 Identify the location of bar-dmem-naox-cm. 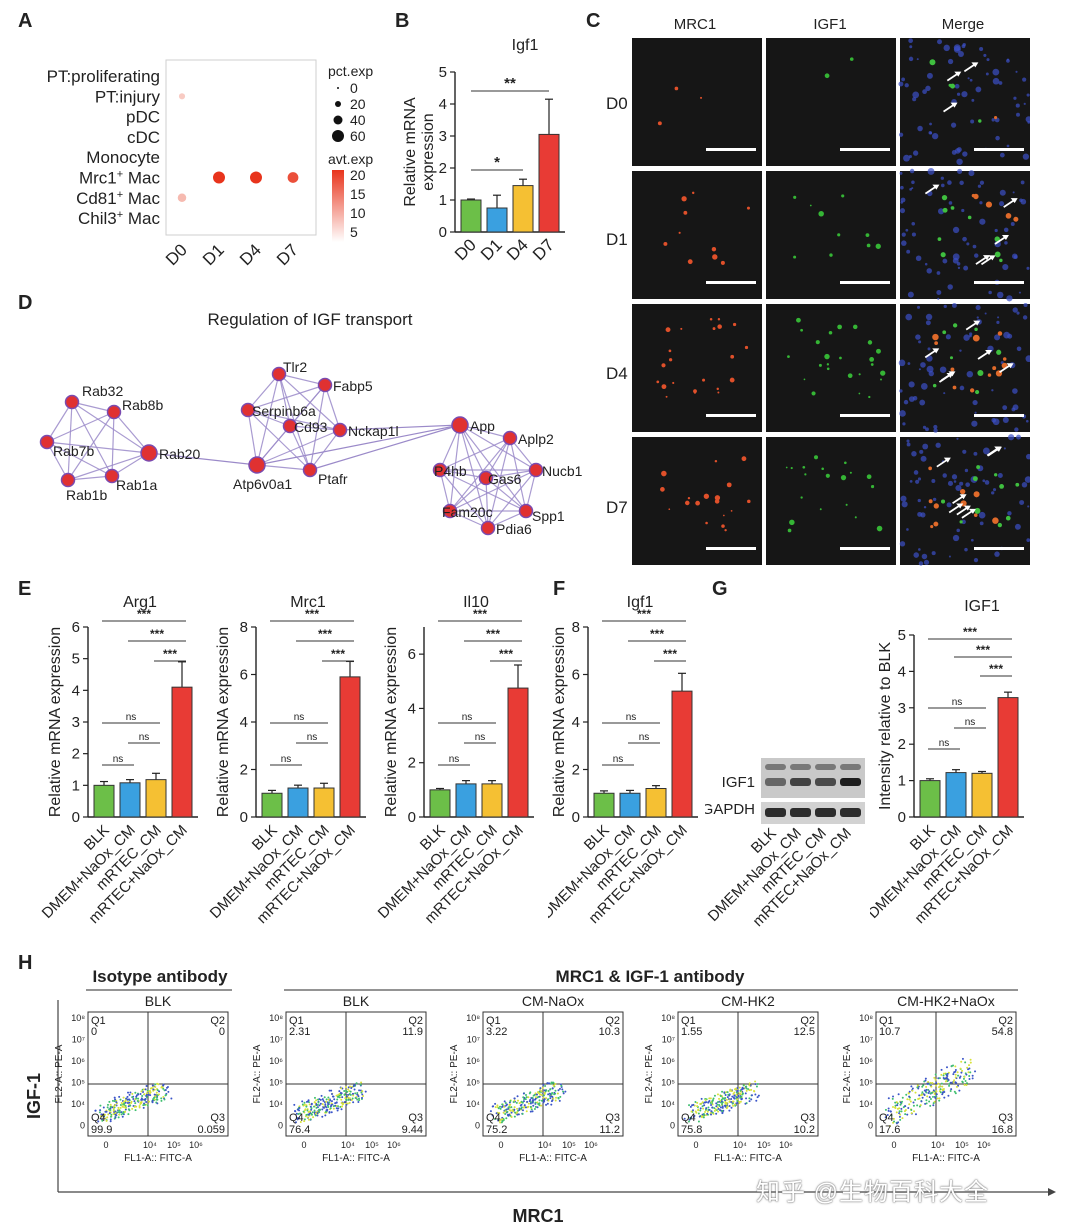
(630, 805).